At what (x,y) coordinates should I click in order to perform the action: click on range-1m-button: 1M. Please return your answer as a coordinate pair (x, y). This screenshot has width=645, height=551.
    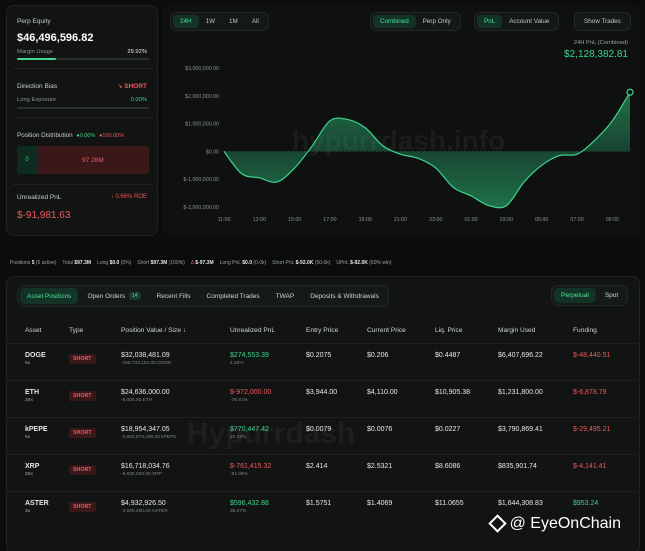
    Looking at the image, I should click on (233, 21).